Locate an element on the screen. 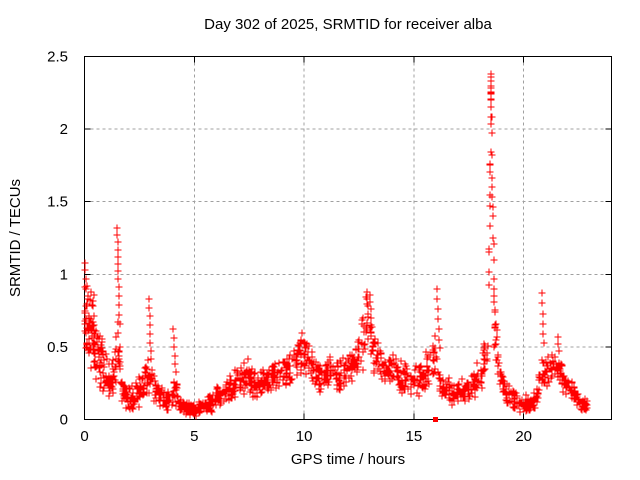 The width and height of the screenshot is (640, 480). square-marker is located at coordinates (435, 419).